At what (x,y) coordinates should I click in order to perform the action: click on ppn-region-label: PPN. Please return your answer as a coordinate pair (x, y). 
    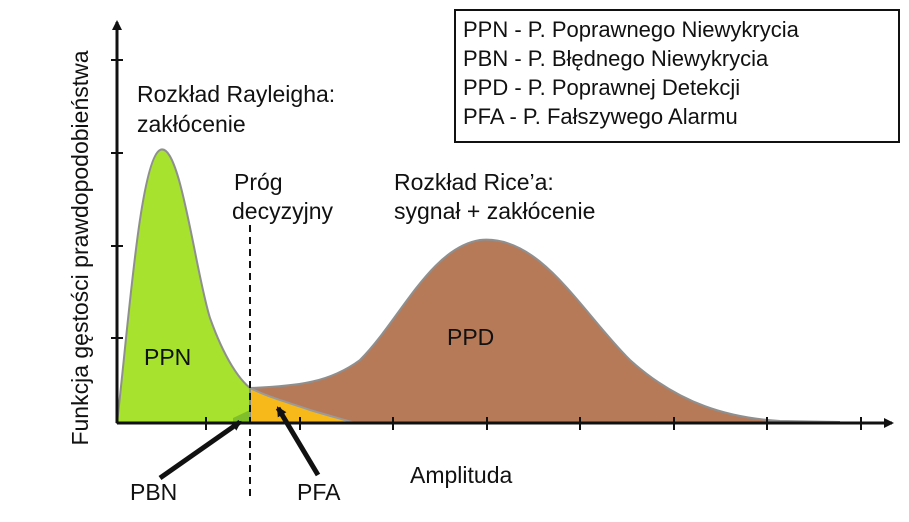
    Looking at the image, I should click on (167, 357).